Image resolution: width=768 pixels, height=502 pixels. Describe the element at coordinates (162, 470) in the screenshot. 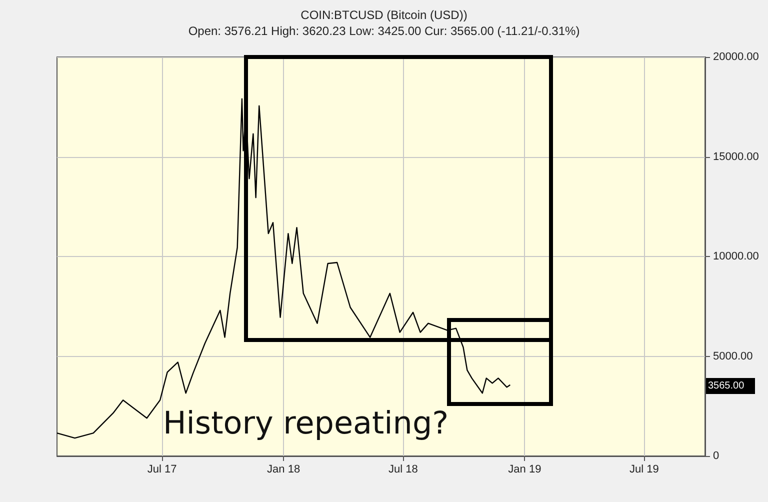

I see `x-tick-label: Jul 17` at that location.